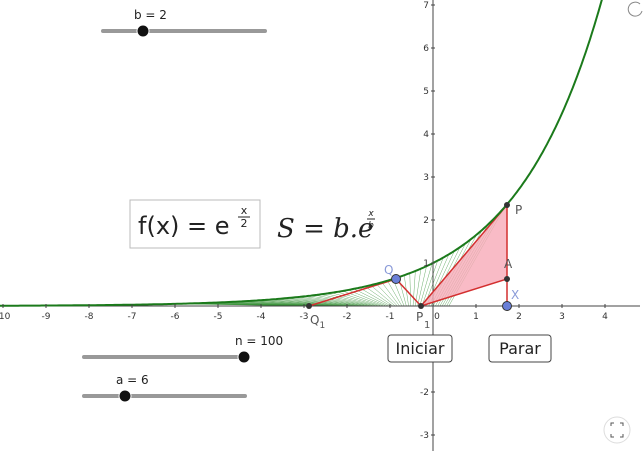 The height and width of the screenshot is (451, 644). I want to click on y-tick-label: 6, so click(426, 49).